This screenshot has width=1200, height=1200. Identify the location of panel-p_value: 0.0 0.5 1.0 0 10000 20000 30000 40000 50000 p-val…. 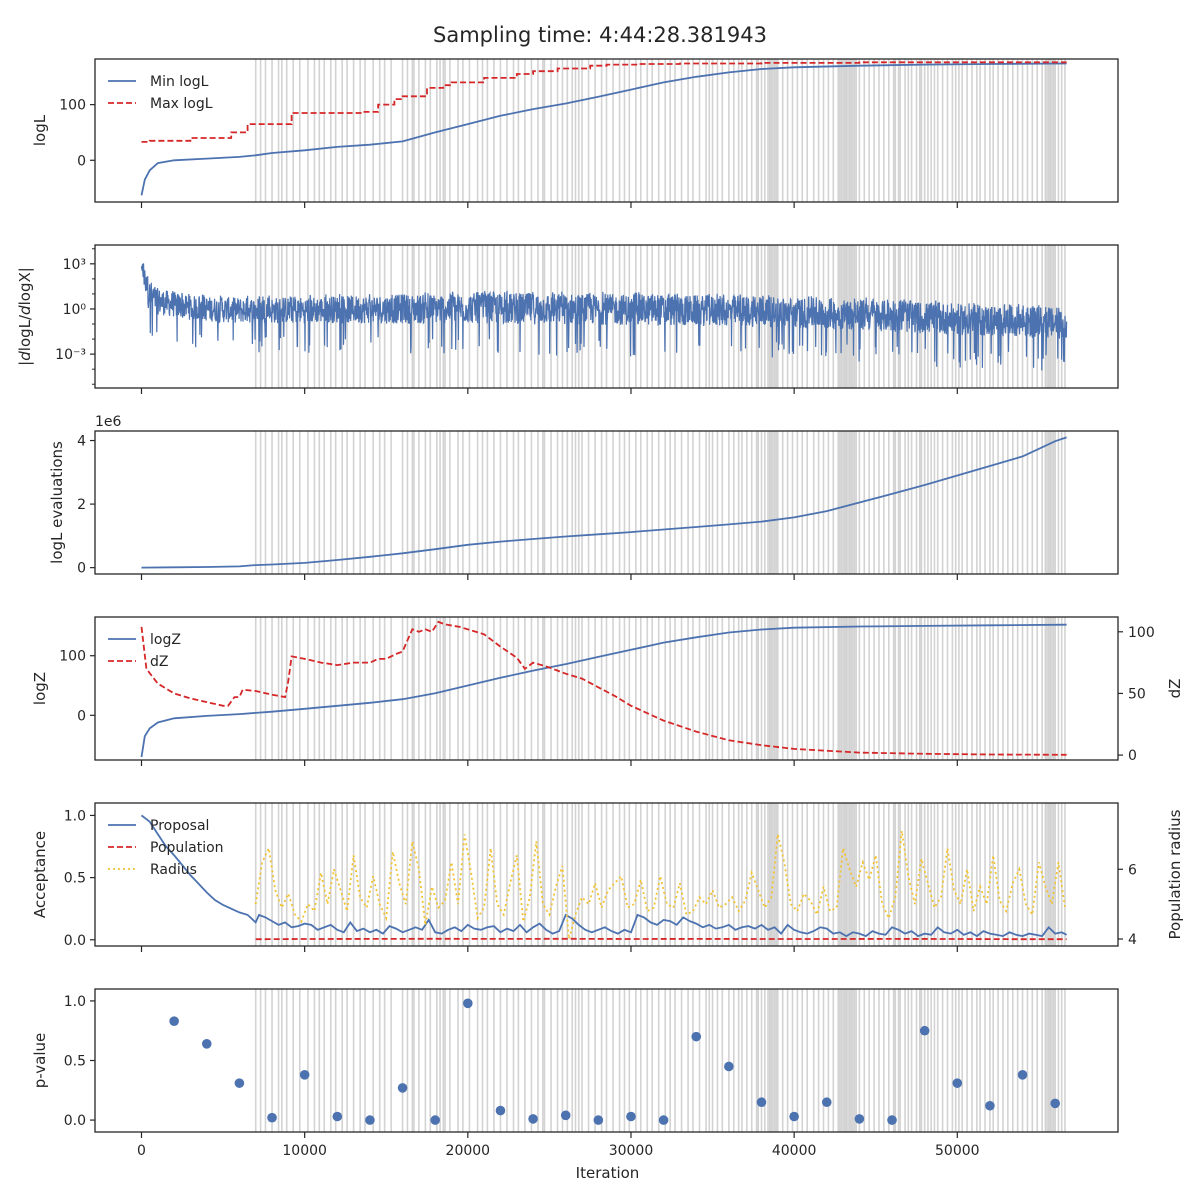
(575, 1073).